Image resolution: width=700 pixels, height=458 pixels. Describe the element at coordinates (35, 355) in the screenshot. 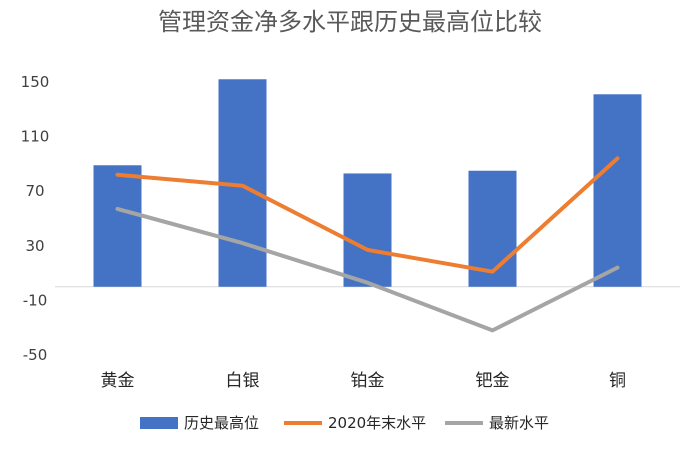

I see `y-tick-label: -50` at that location.